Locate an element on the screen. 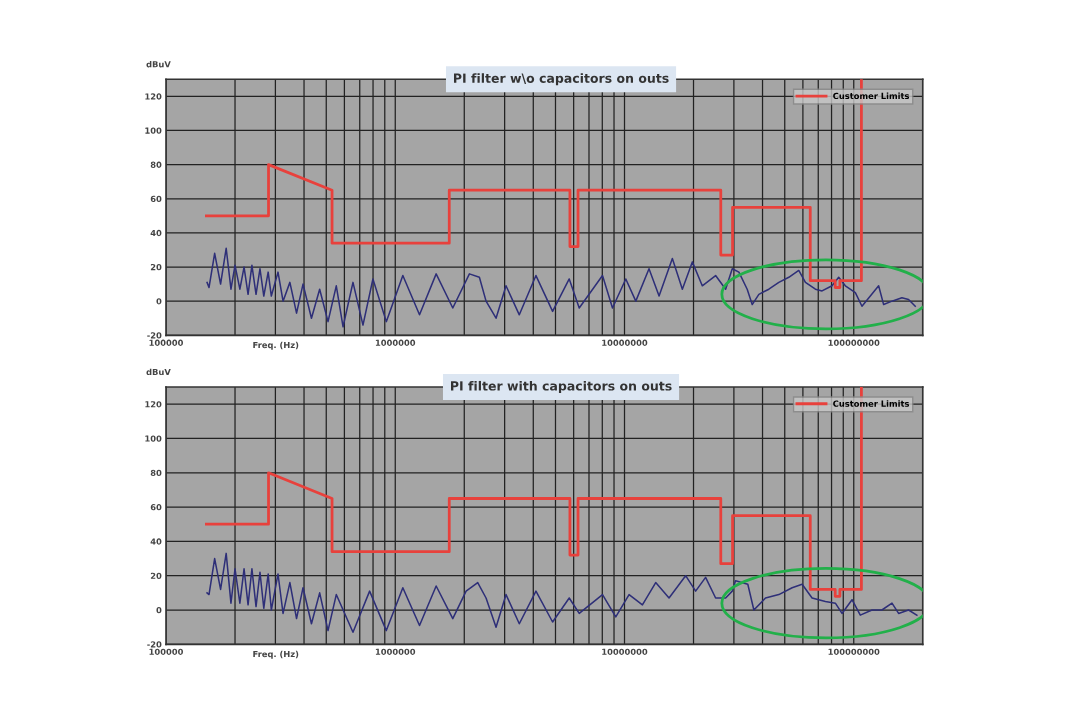 Image resolution: width=1078 pixels, height=722 pixels. chart-title: PI filter w\o capacitors on outs is located at coordinates (561, 79).